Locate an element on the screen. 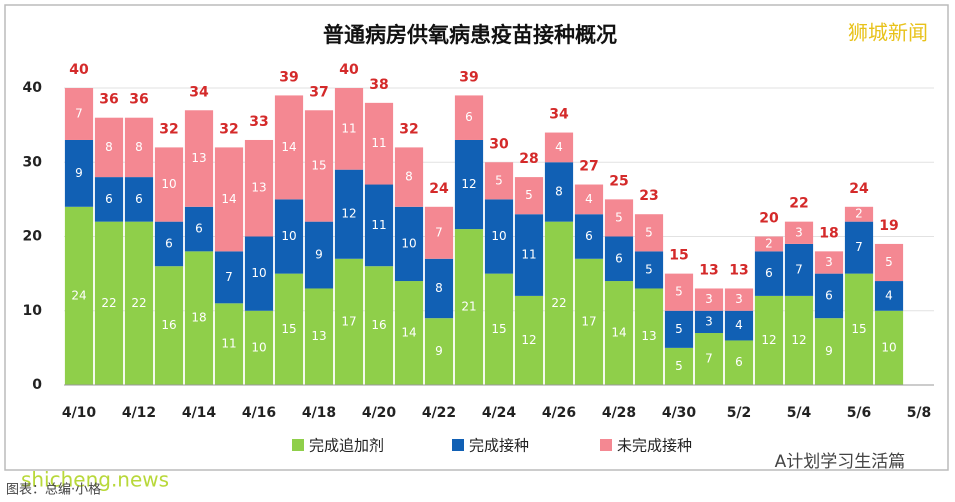 The image size is (955, 502). legend-label: 完成接种 is located at coordinates (499, 446).